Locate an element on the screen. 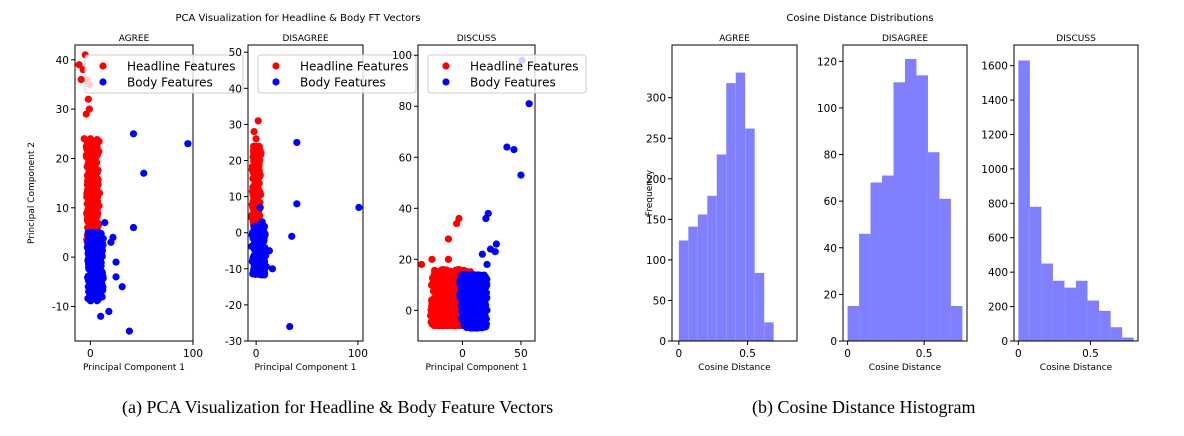  x-axis-label: Principal Component 1 is located at coordinates (476, 368).